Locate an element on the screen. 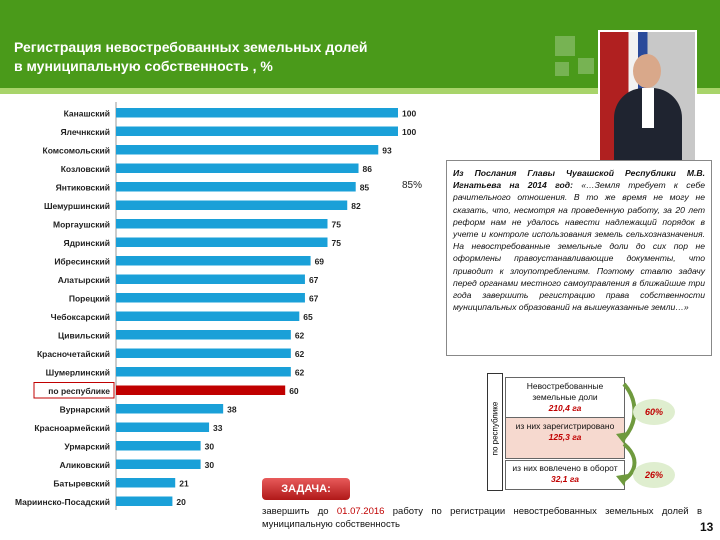 The image size is (720, 540). category-label: Порецкий is located at coordinates (89, 299).